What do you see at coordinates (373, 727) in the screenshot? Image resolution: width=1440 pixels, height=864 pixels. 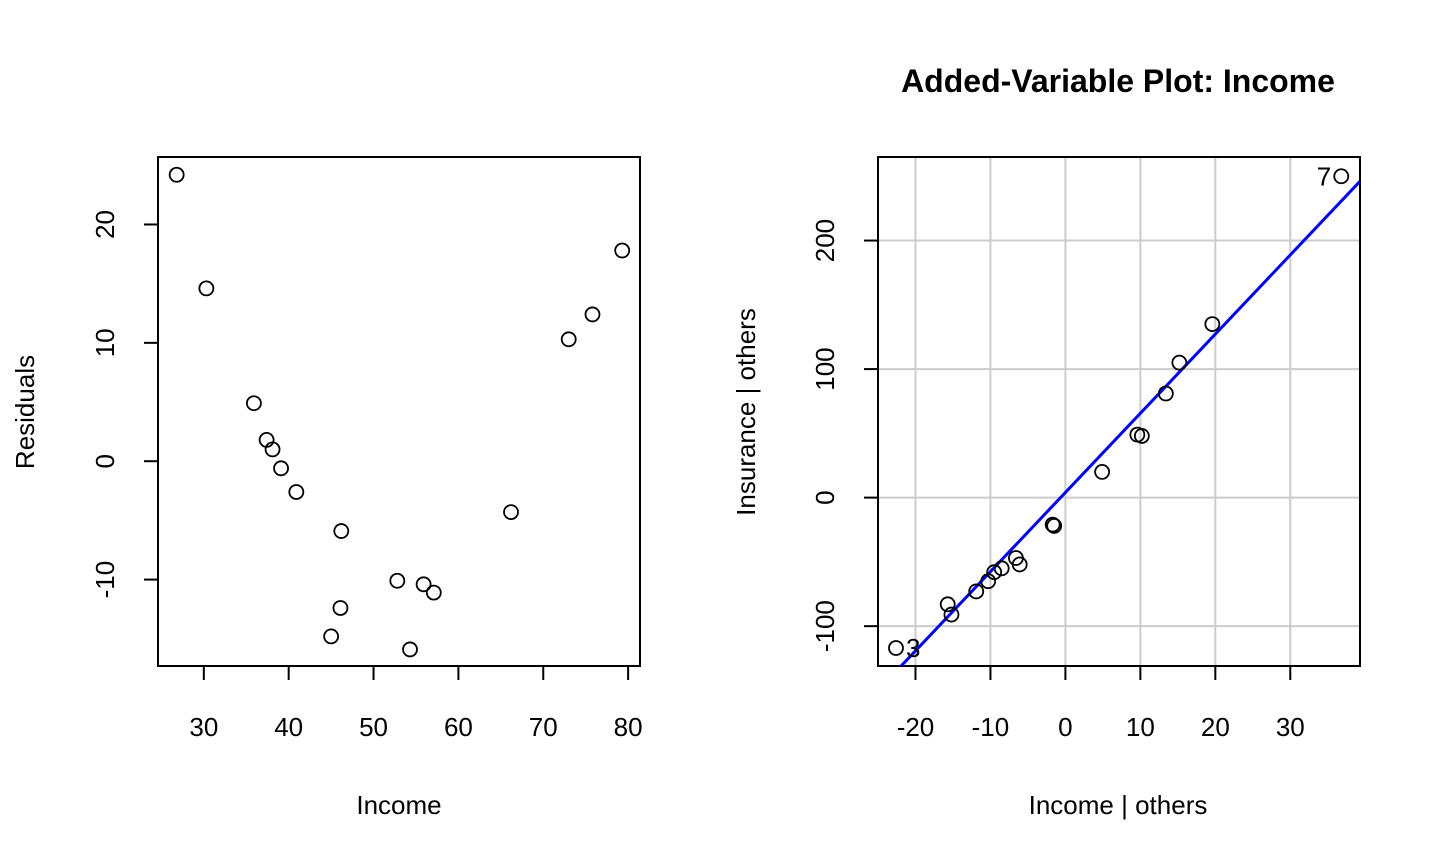 I see `x-tick-label: 50` at bounding box center [373, 727].